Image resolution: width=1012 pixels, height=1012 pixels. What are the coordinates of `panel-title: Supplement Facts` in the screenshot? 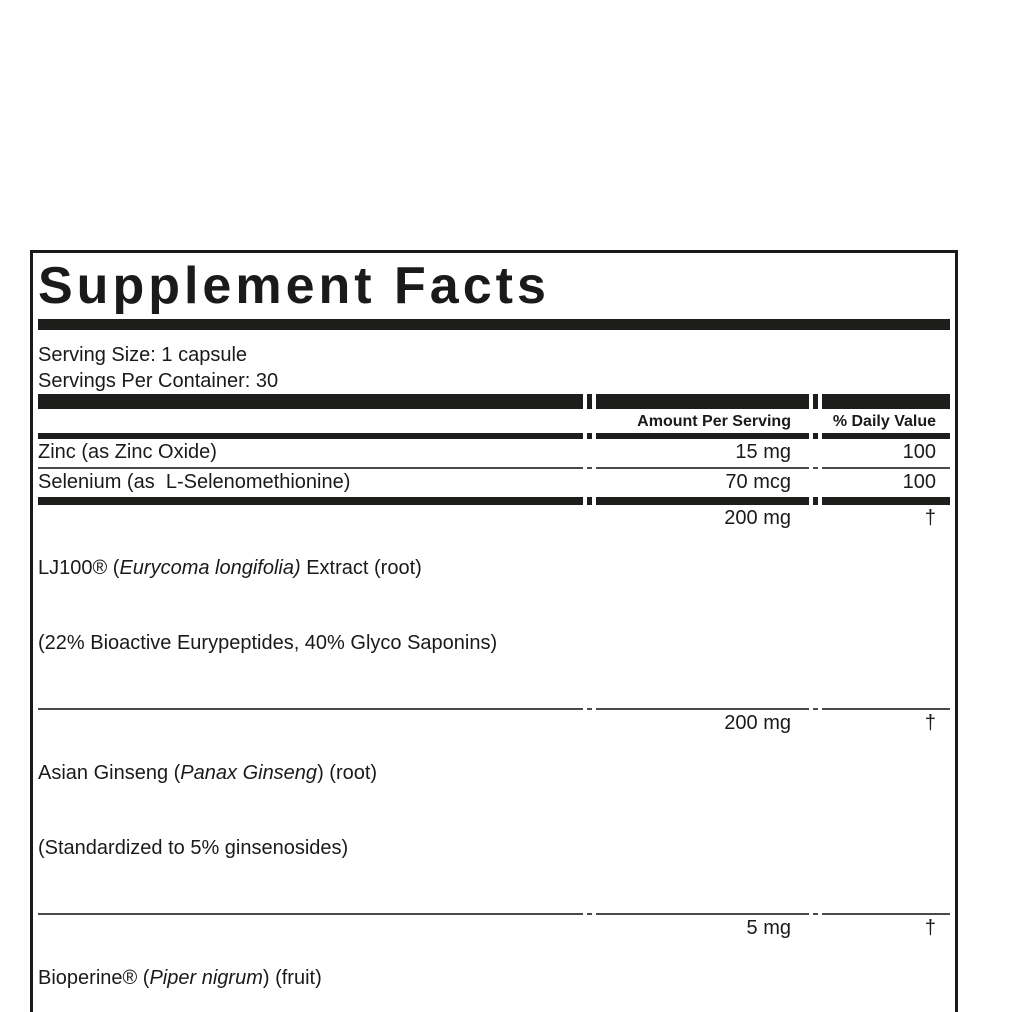 It's located at (294, 286).